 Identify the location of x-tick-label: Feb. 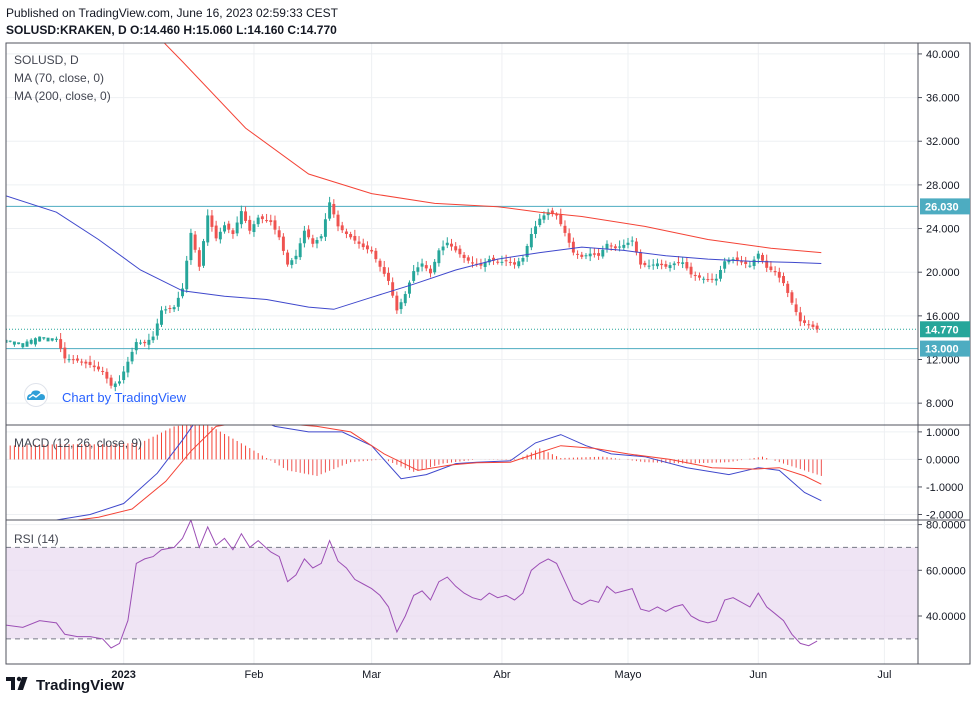
(253, 675).